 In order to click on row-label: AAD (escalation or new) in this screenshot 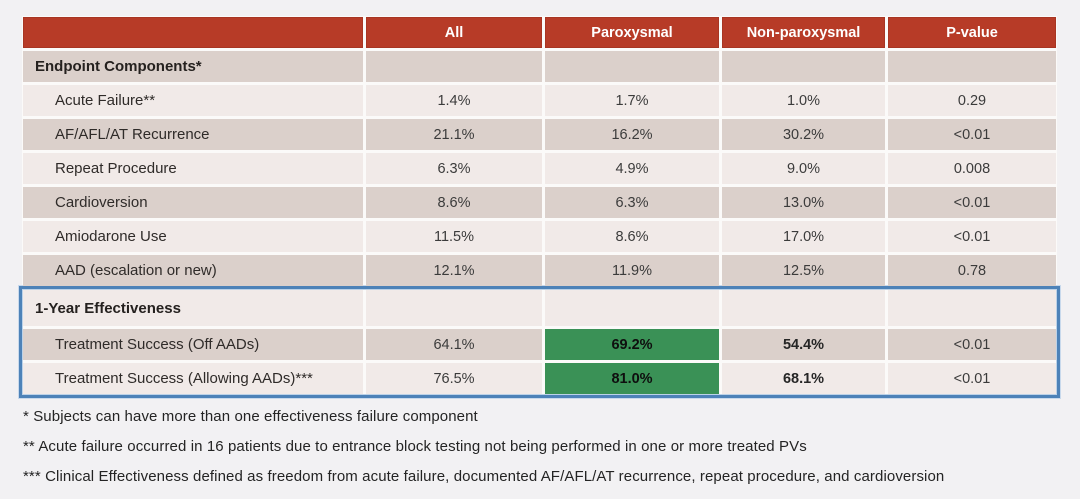, I will do `click(193, 270)`.